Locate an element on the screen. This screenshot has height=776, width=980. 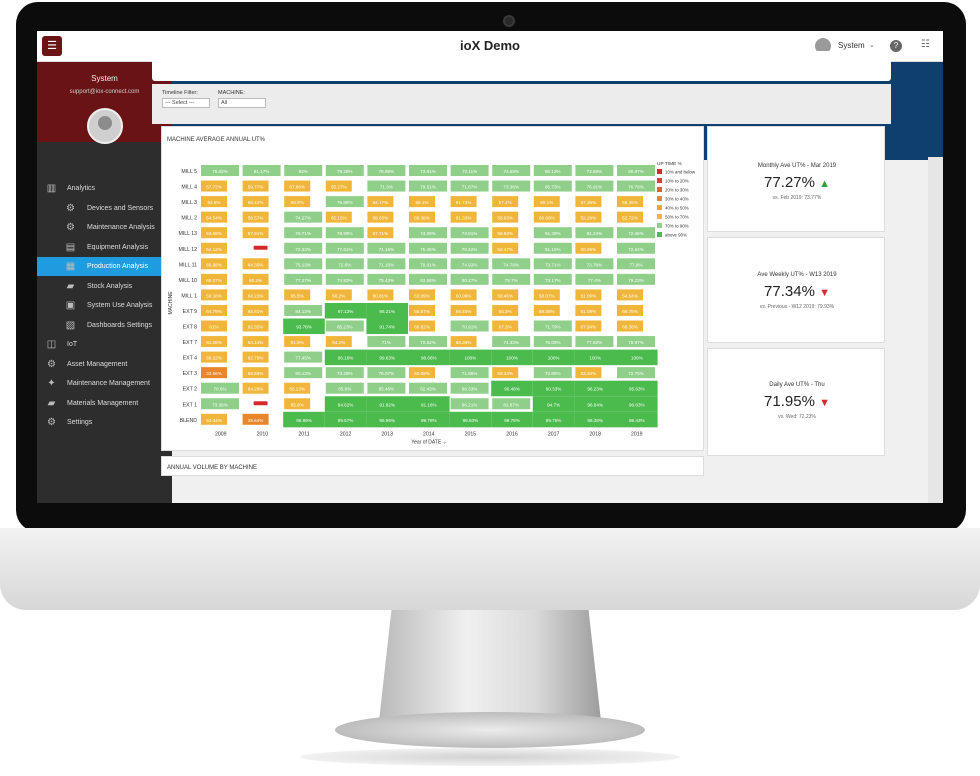
heatmap-cell-label: 91.82% is located at coordinates (387, 404).